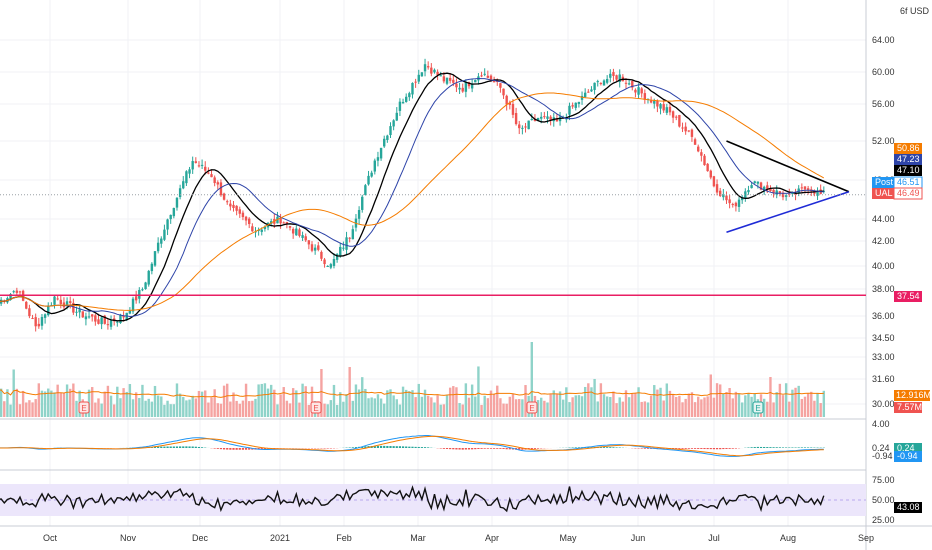 Image resolution: width=932 pixels, height=550 pixels. Describe the element at coordinates (881, 448) in the screenshot. I see `macd-tick-label: 0.24` at that location.